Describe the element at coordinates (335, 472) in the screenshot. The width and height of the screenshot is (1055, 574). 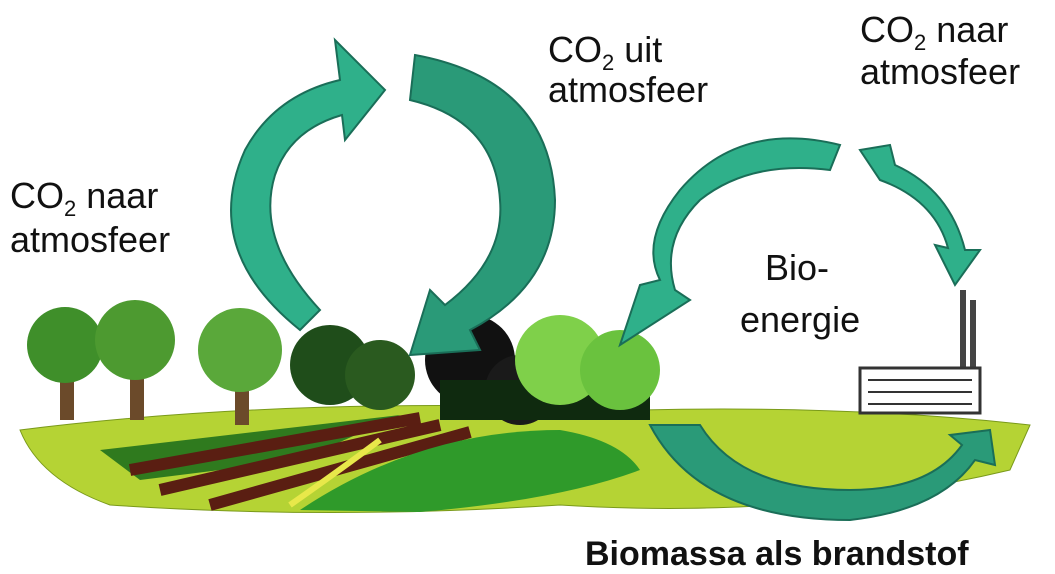
I see `grass` at that location.